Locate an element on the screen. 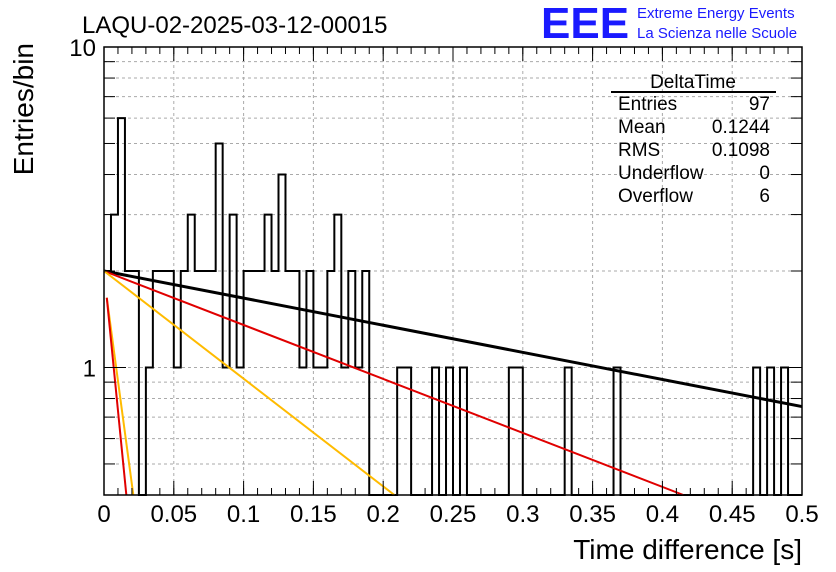  x-tick-label: 0.45 is located at coordinates (732, 514).